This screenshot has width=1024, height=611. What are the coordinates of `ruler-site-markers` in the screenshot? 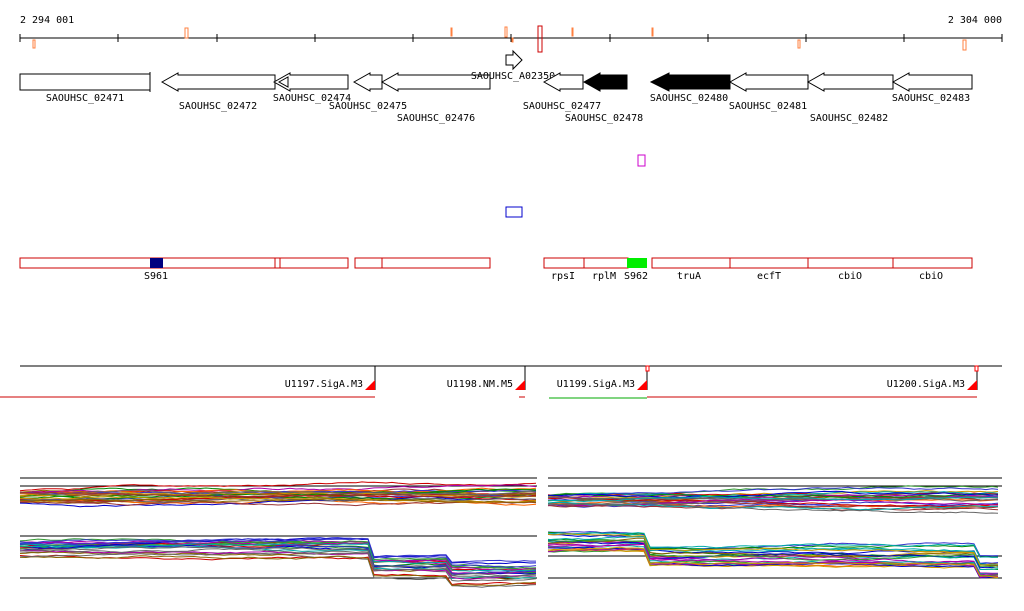 It's located at (499, 39).